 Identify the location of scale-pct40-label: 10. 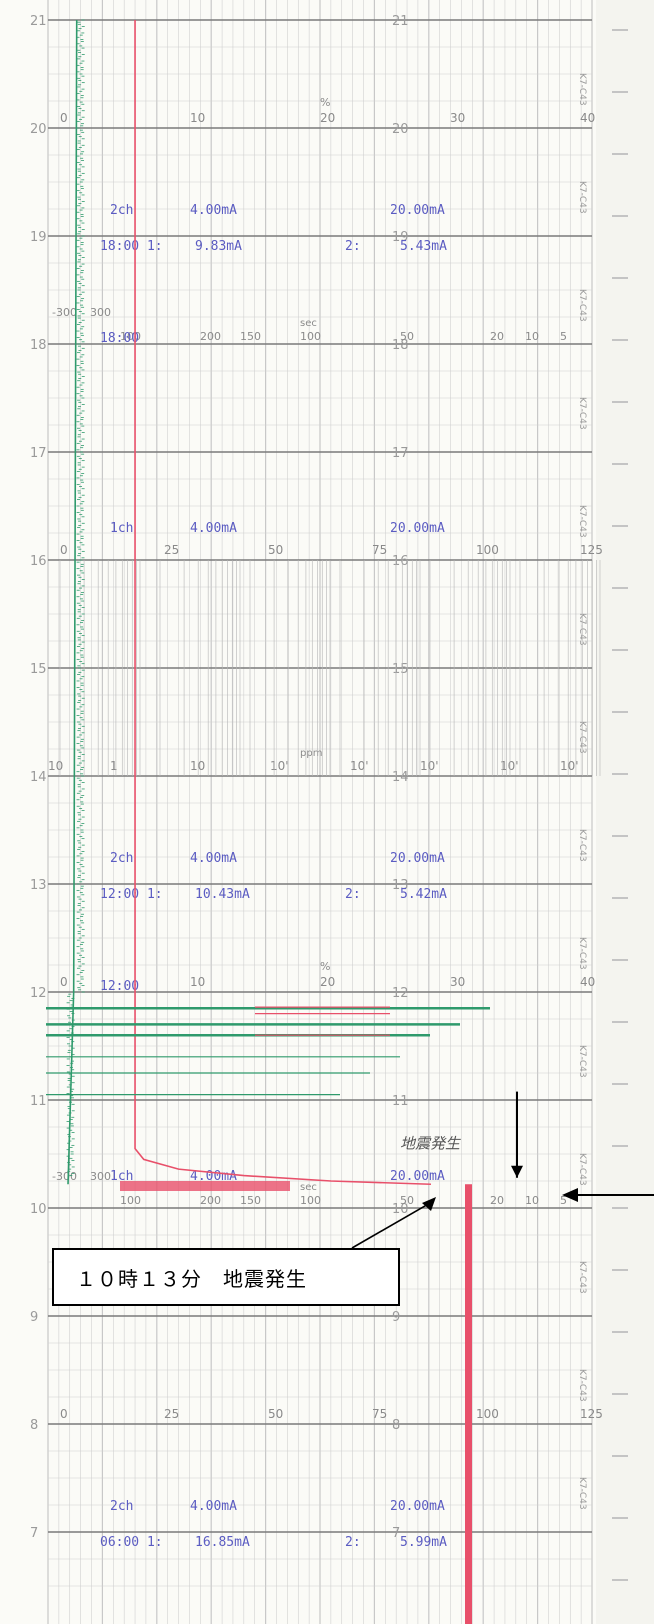
(197, 118).